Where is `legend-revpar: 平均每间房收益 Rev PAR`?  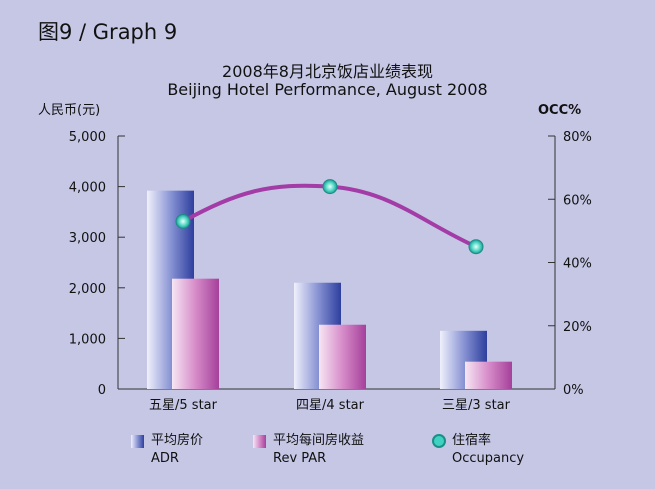
legend-revpar: 平均每间房收益 Rev PAR is located at coordinates (308, 450).